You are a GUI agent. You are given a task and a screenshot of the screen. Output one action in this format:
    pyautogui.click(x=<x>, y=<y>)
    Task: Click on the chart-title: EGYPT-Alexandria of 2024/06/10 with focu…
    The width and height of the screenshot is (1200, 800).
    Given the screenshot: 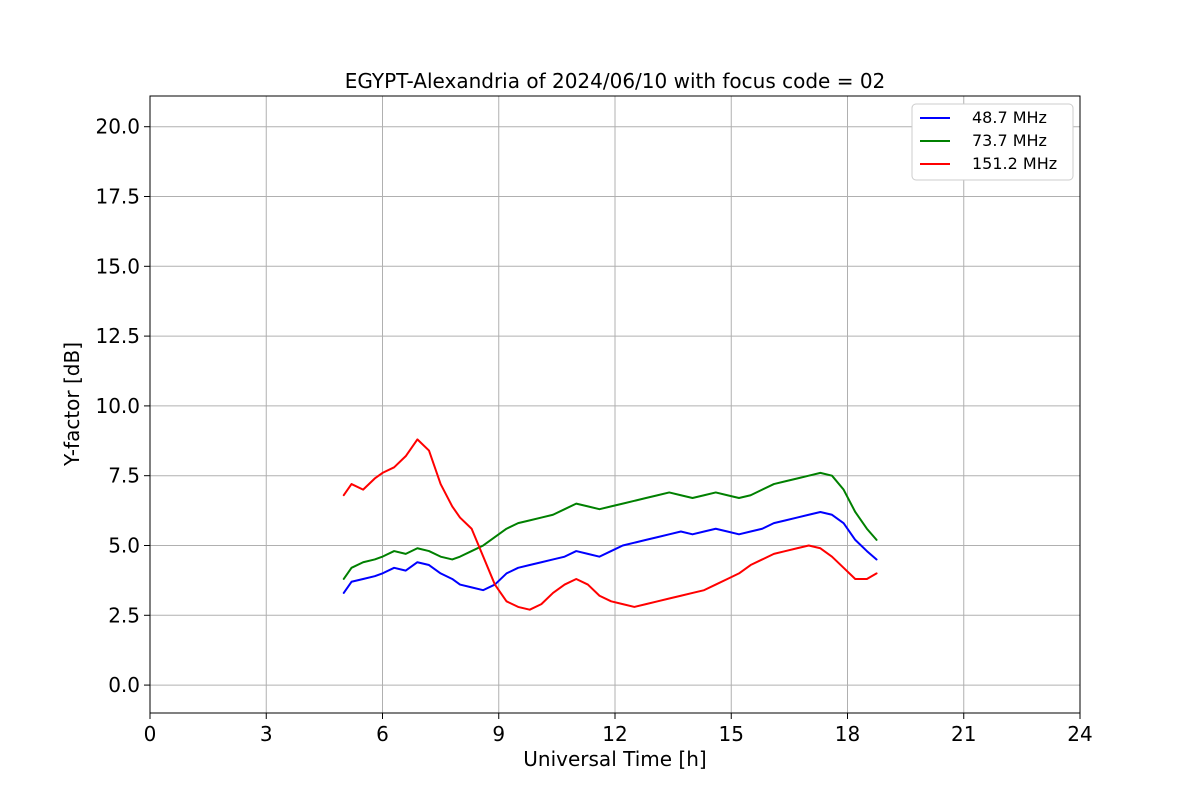 What is the action you would take?
    pyautogui.click(x=615, y=81)
    